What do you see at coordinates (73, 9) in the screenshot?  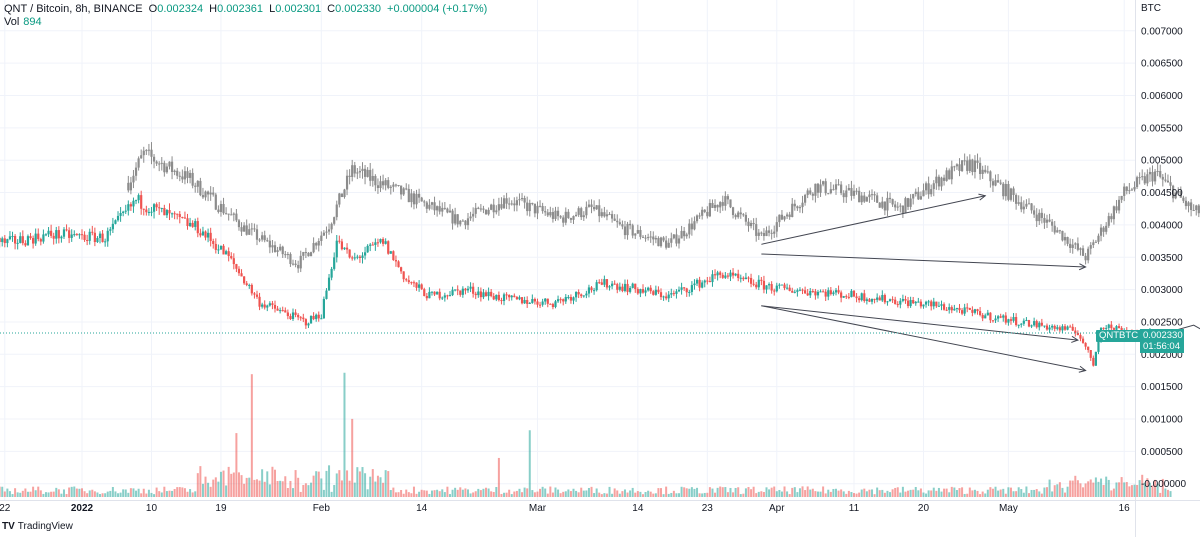 I see `symbol-title: QNT / Bitcoin, 8h, BINANCE` at bounding box center [73, 9].